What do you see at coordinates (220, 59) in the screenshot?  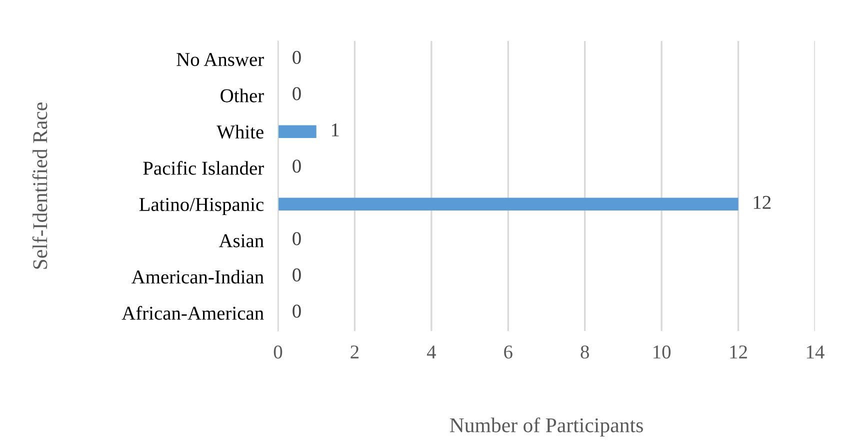 I see `y-tick-label: No Answer` at bounding box center [220, 59].